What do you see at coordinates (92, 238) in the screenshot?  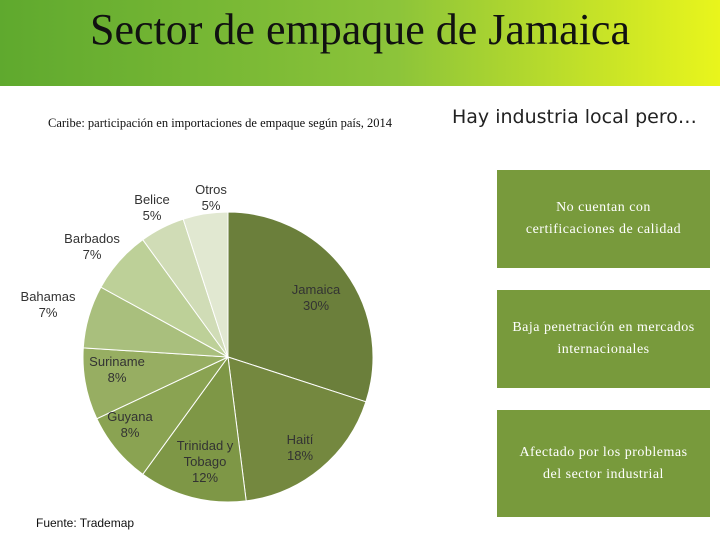 I see `category-name: Barbados` at bounding box center [92, 238].